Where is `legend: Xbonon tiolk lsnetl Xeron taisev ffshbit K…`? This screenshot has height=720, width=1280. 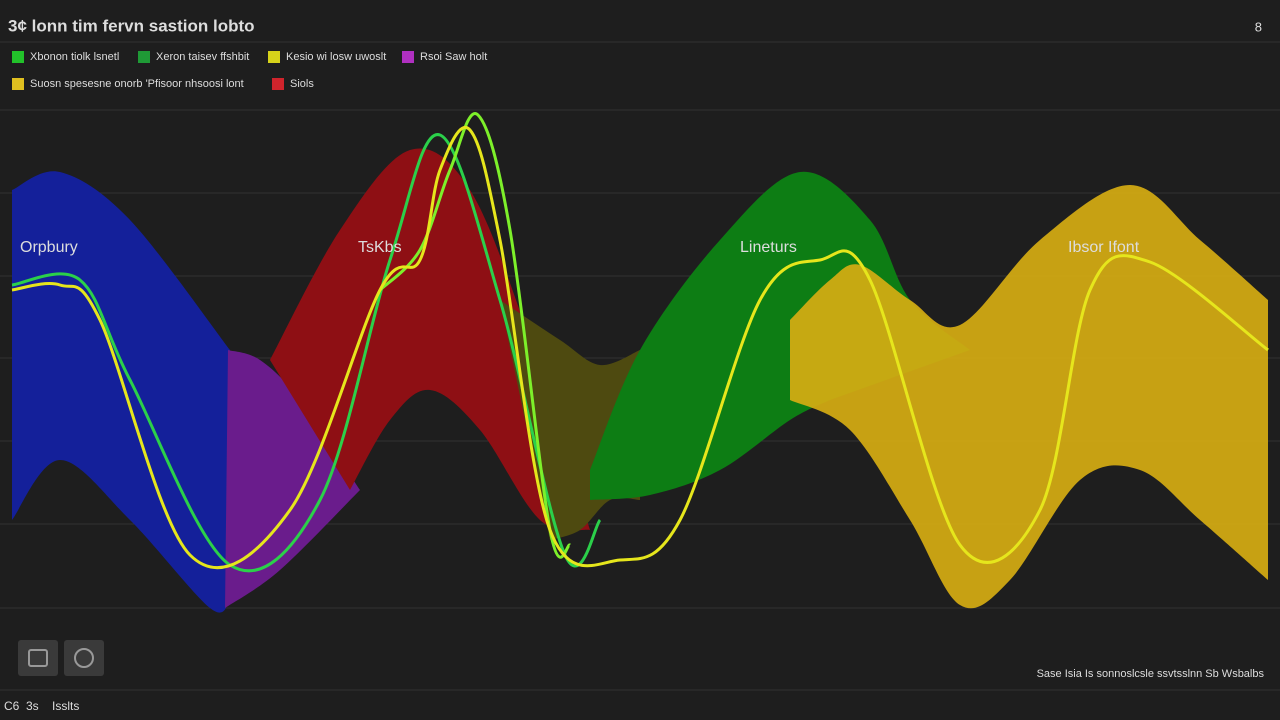
legend: Xbonon tiolk lsnetl Xeron taisev ffshbit K… is located at coordinates (249, 70).